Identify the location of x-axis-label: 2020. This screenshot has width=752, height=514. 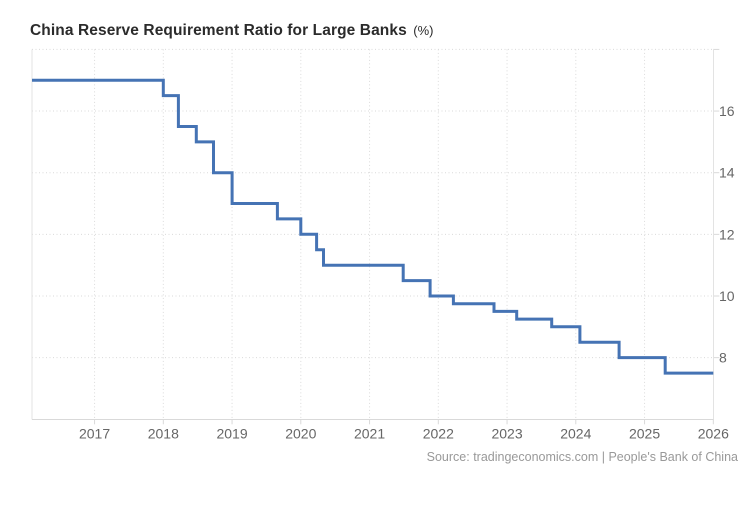
(300, 434).